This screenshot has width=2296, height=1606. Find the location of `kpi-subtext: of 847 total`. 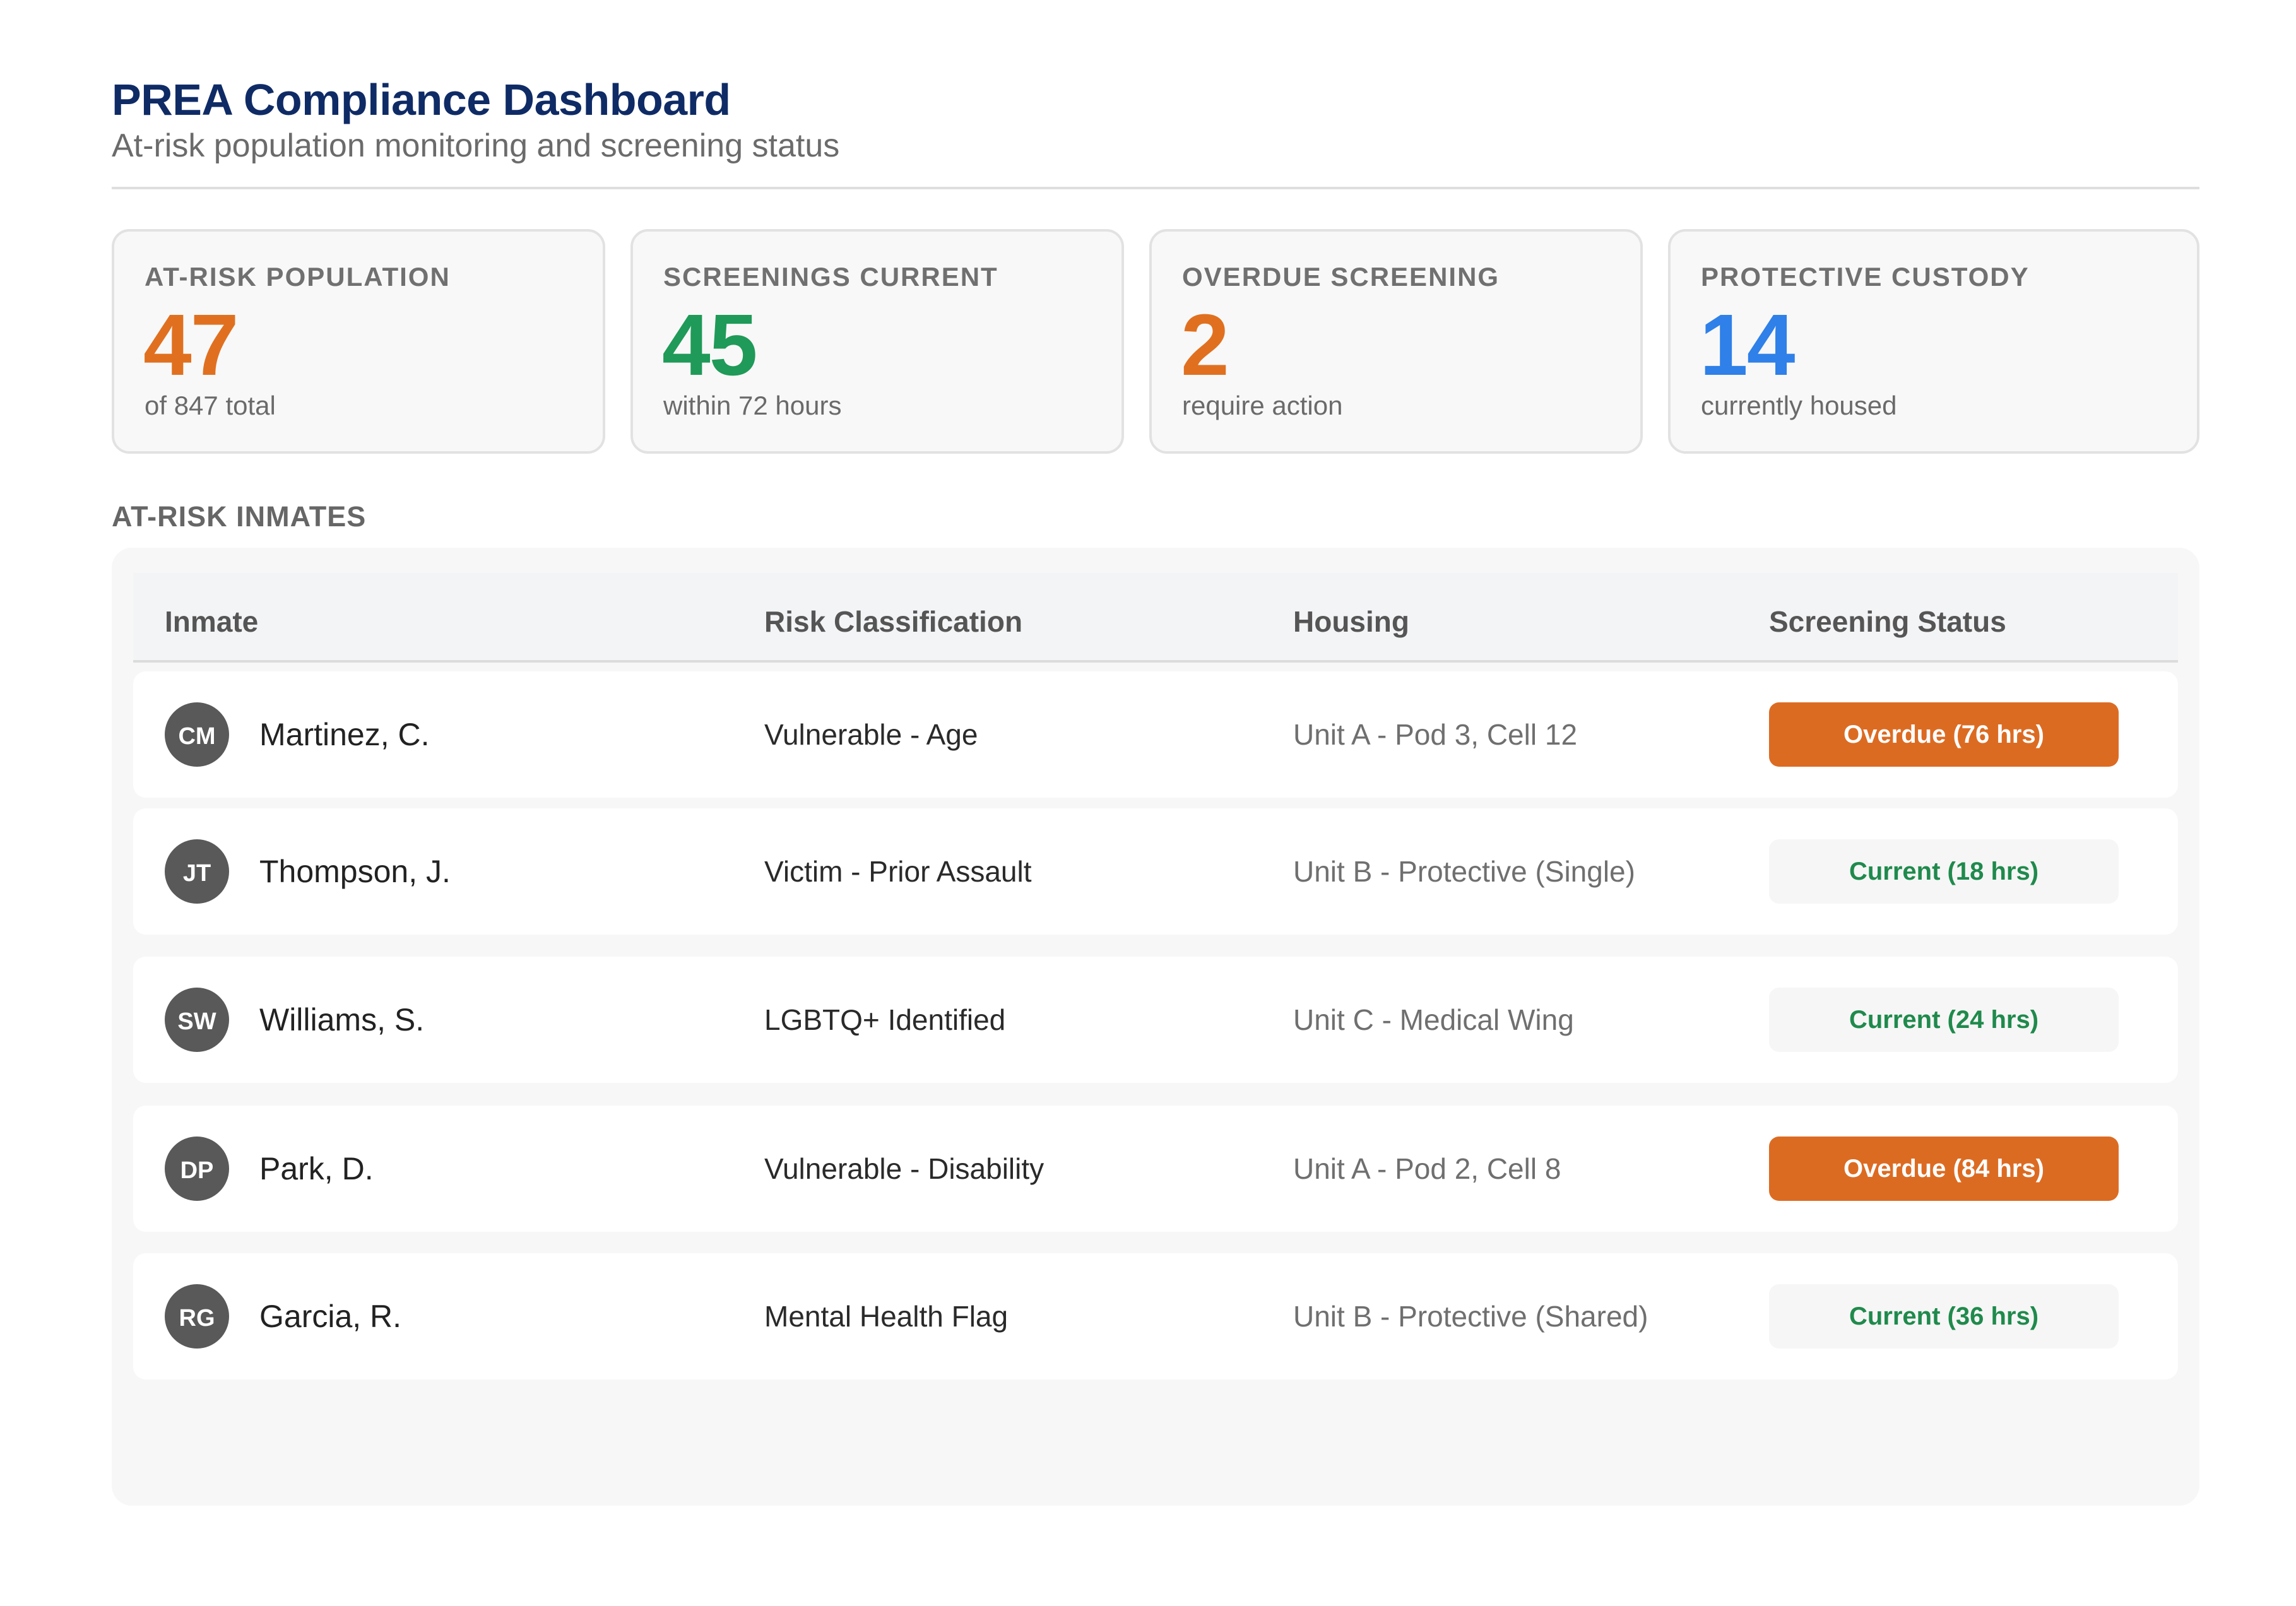

kpi-subtext: of 847 total is located at coordinates (211, 405).